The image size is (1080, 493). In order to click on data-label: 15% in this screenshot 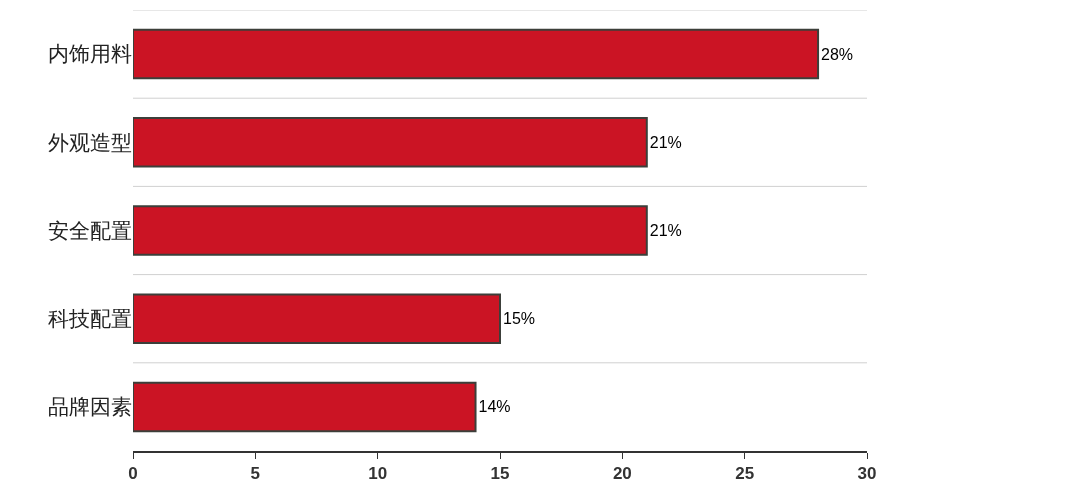, I will do `click(519, 319)`.